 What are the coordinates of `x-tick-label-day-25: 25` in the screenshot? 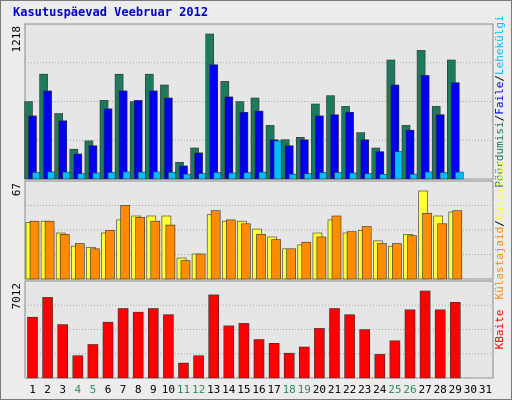 It's located at (394, 389).